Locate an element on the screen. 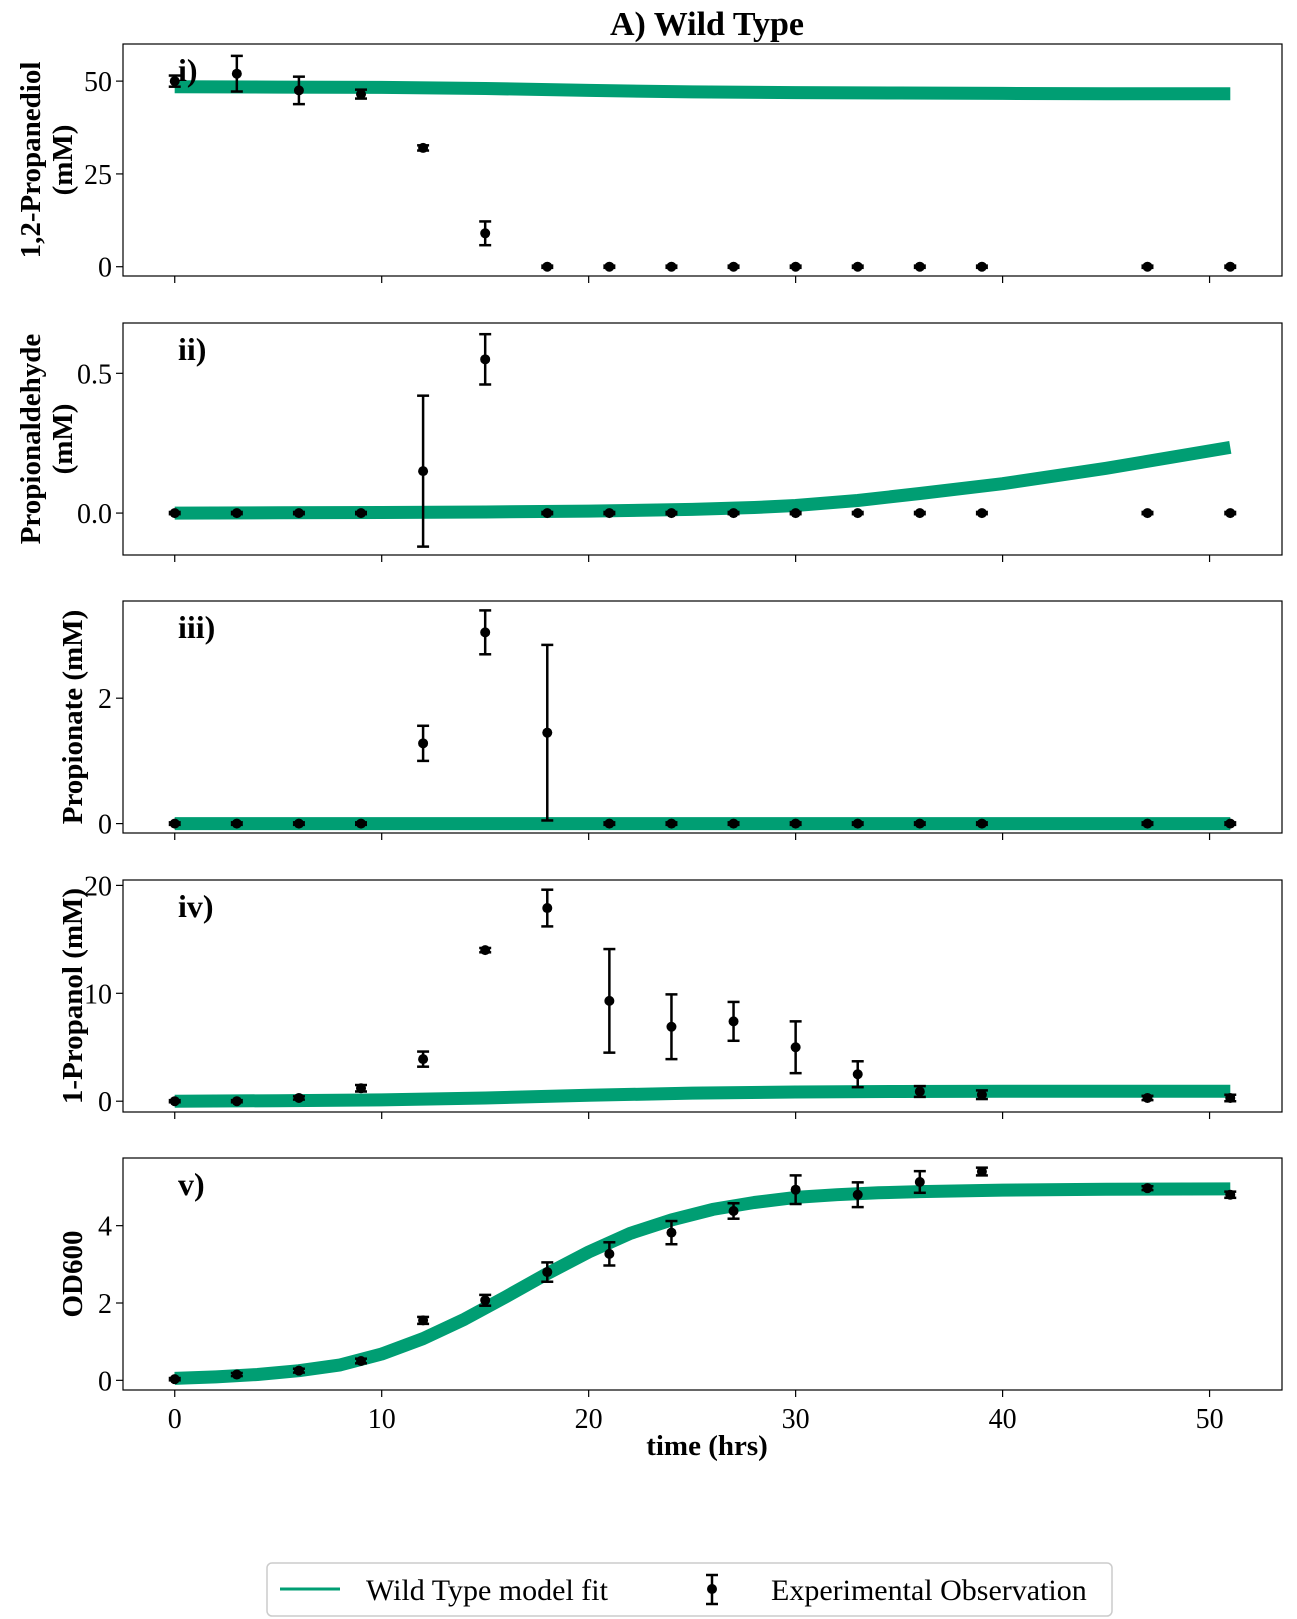  x-tick-label: 20 is located at coordinates (589, 1419).